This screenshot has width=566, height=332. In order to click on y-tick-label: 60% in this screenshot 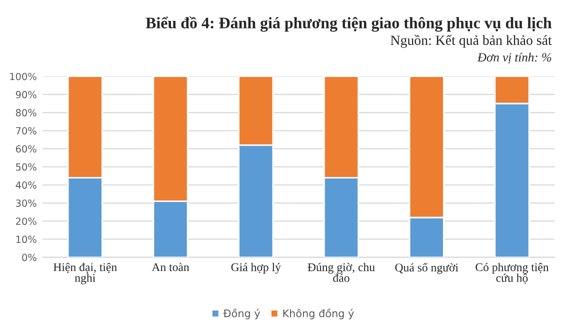, I will do `click(26, 149)`.